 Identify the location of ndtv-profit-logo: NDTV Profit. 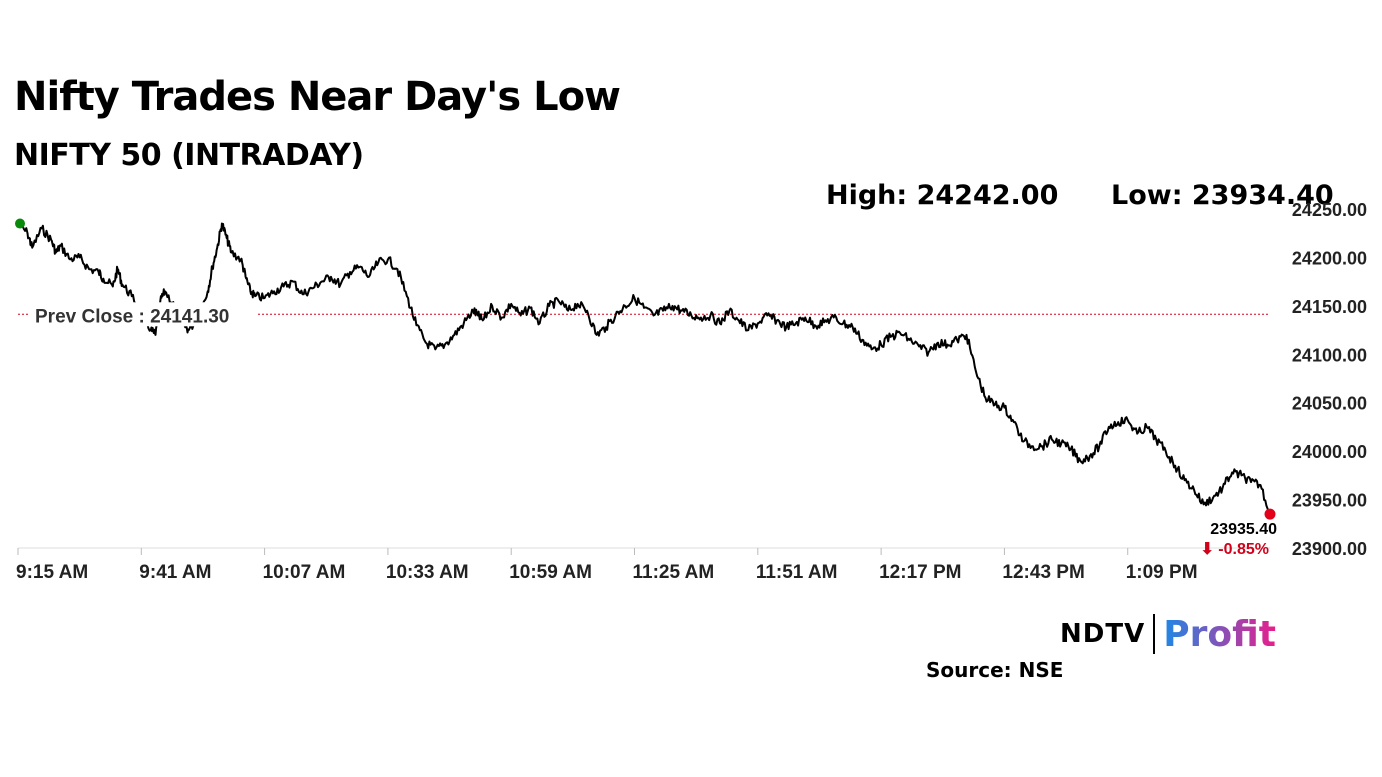
(1168, 634).